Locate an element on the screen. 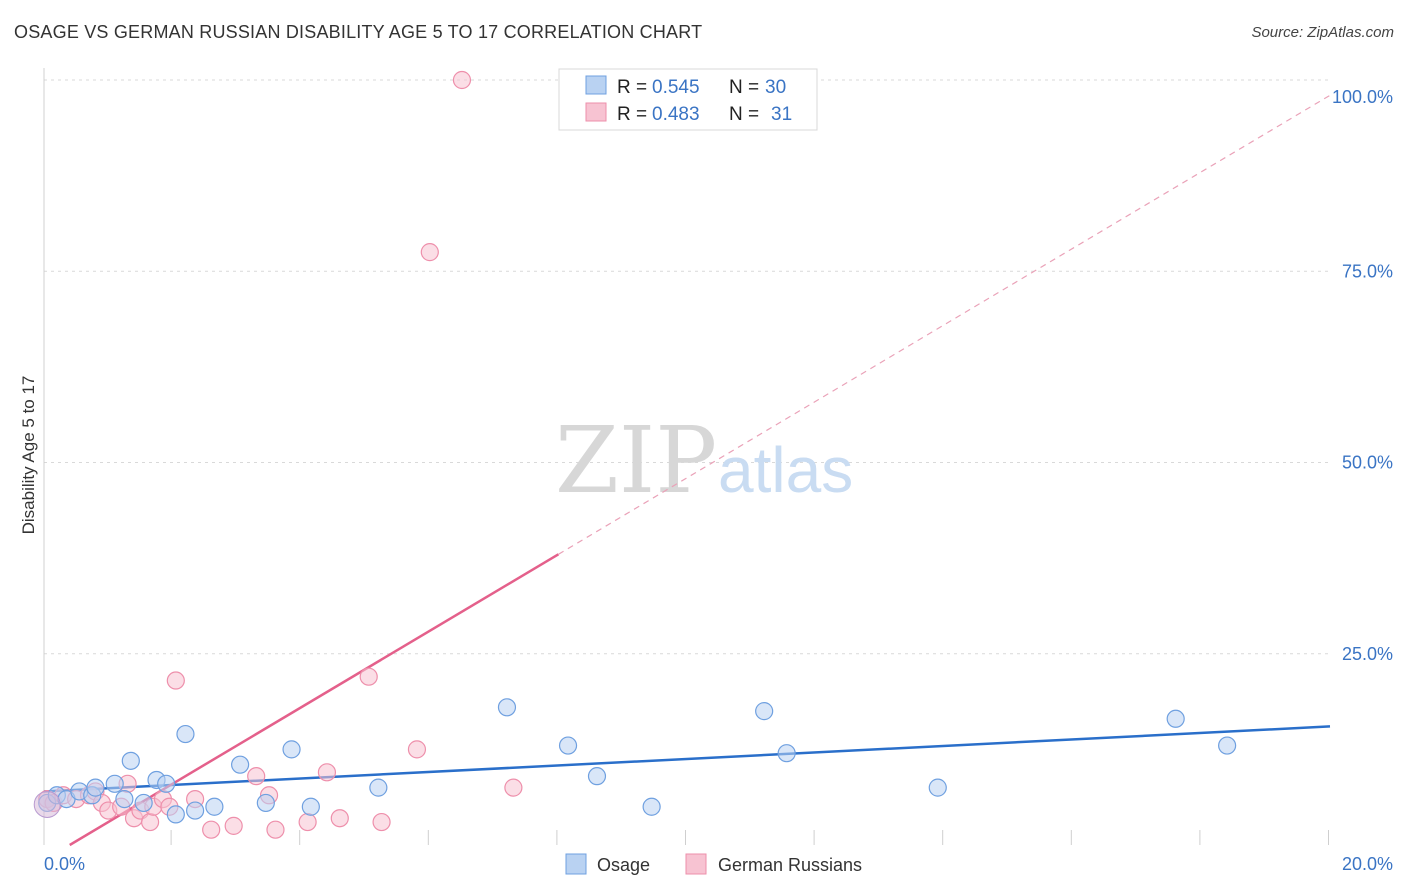  y-axis-label: Disability Age 5 to 17 is located at coordinates (28, 455).